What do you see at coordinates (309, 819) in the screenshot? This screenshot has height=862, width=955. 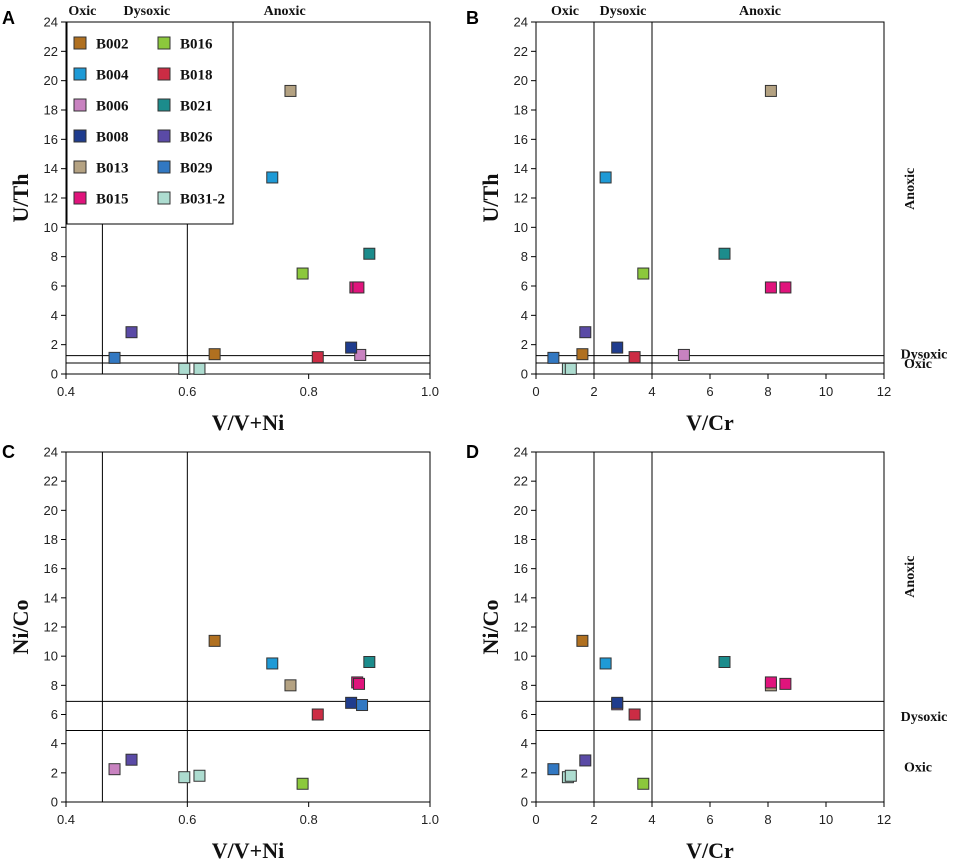 I see `x-tick-label: 0.8` at bounding box center [309, 819].